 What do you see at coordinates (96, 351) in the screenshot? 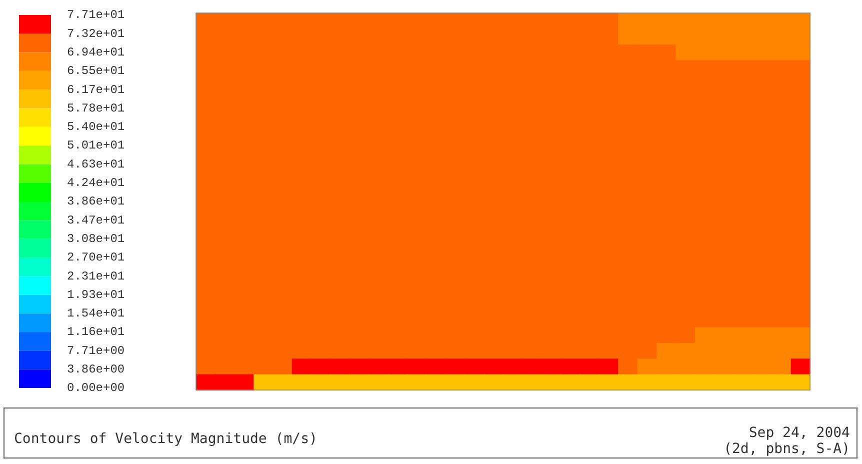
I see `color-bar-label: 7.71e+00` at bounding box center [96, 351].